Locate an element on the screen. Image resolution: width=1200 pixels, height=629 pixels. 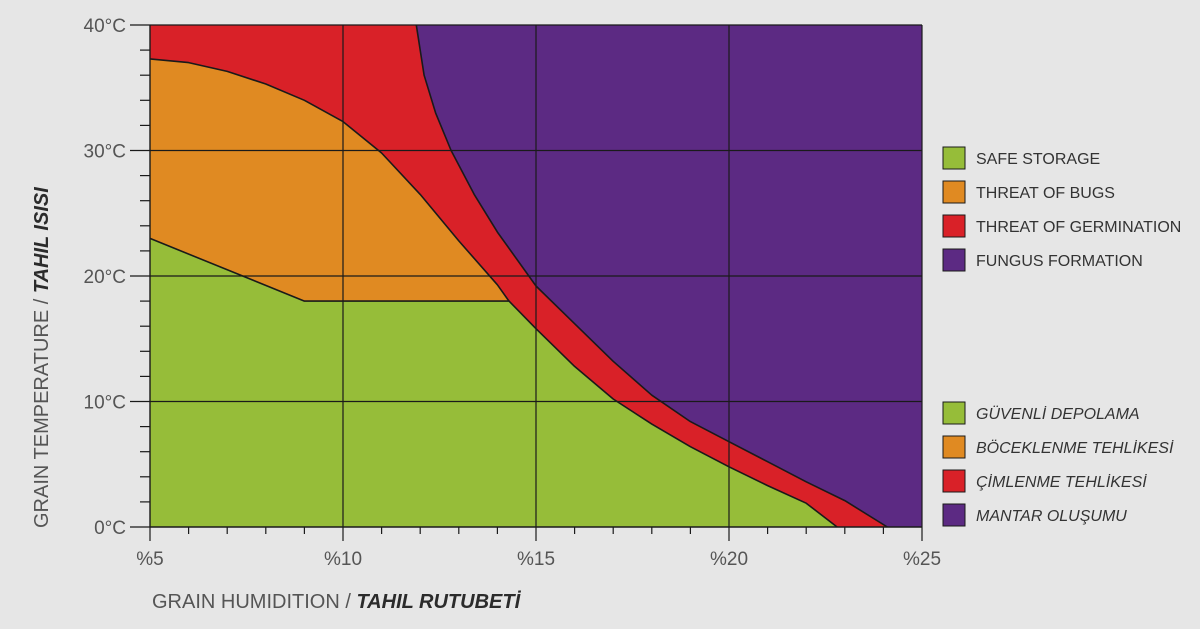
area-threat-of-bugs is located at coordinates (329, 180).